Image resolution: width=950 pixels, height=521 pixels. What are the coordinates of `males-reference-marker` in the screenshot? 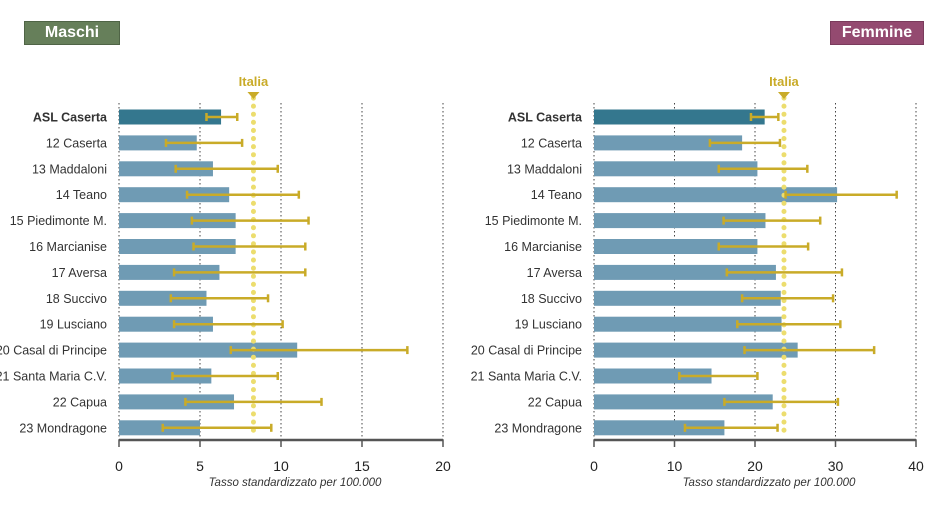 It's located at (253, 95).